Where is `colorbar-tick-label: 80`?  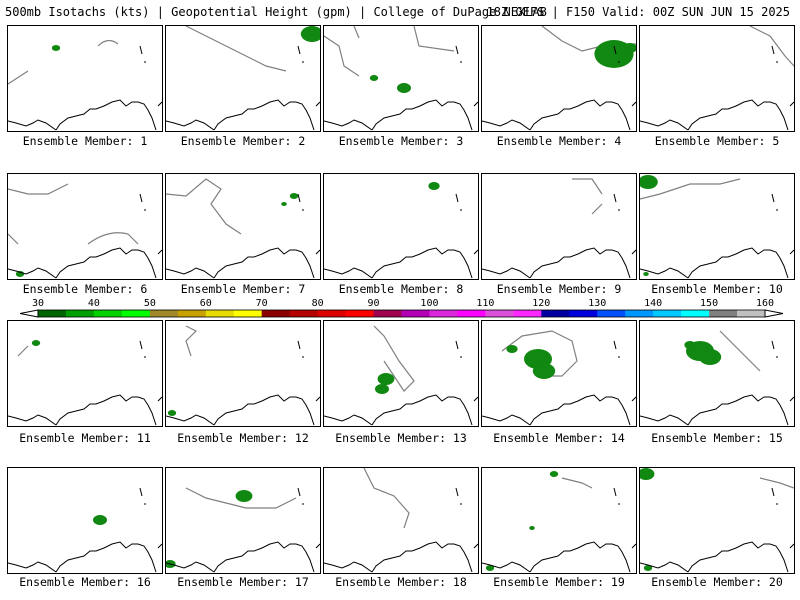
colorbar-tick-label: 80 is located at coordinates (318, 303).